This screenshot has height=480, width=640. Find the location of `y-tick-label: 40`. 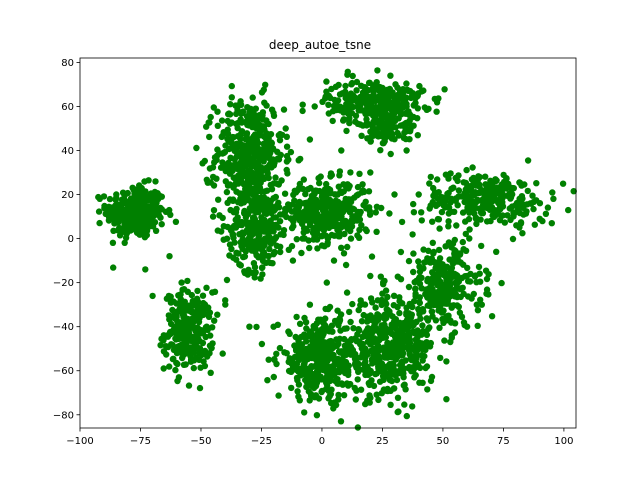

y-tick-label: 40 is located at coordinates (67, 151).